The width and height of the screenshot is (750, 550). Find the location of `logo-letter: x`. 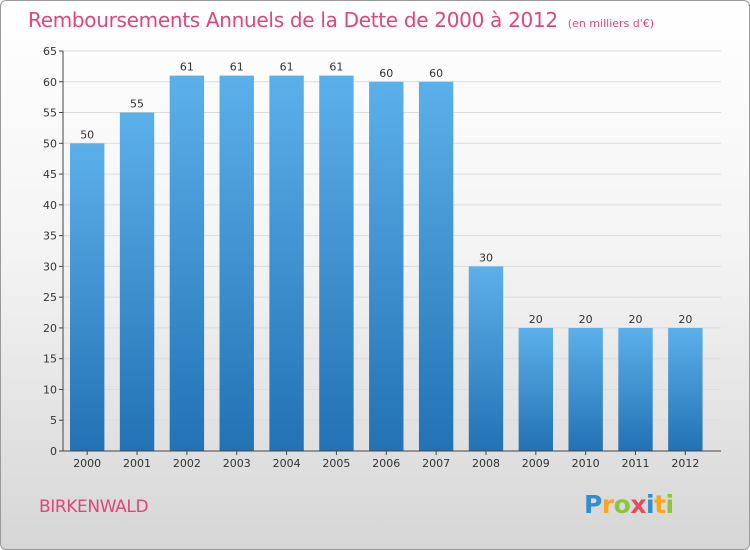

logo-letter: x is located at coordinates (638, 504).